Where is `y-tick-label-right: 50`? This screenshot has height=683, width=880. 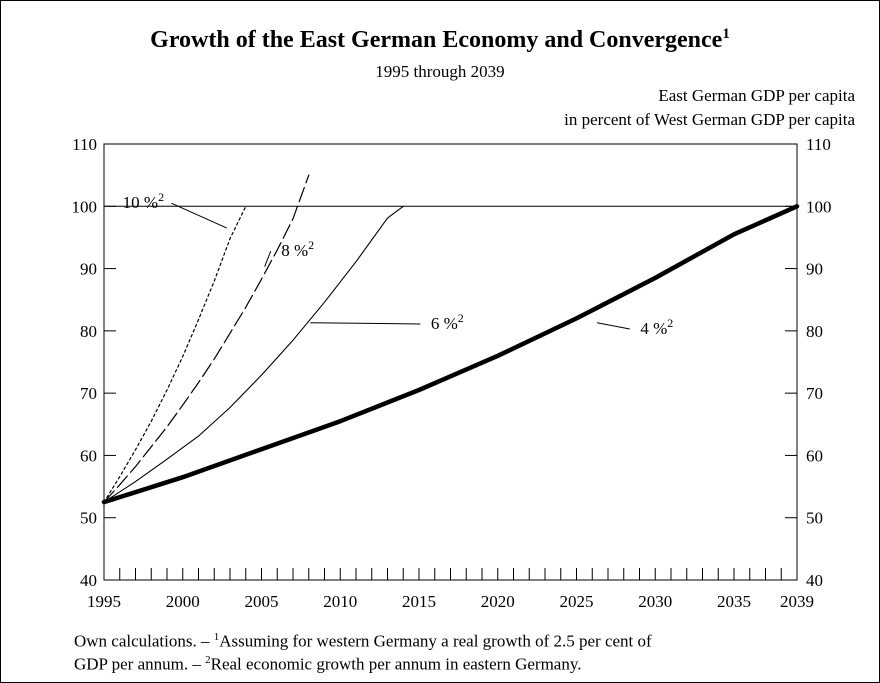
y-tick-label-right: 50 is located at coordinates (814, 518).